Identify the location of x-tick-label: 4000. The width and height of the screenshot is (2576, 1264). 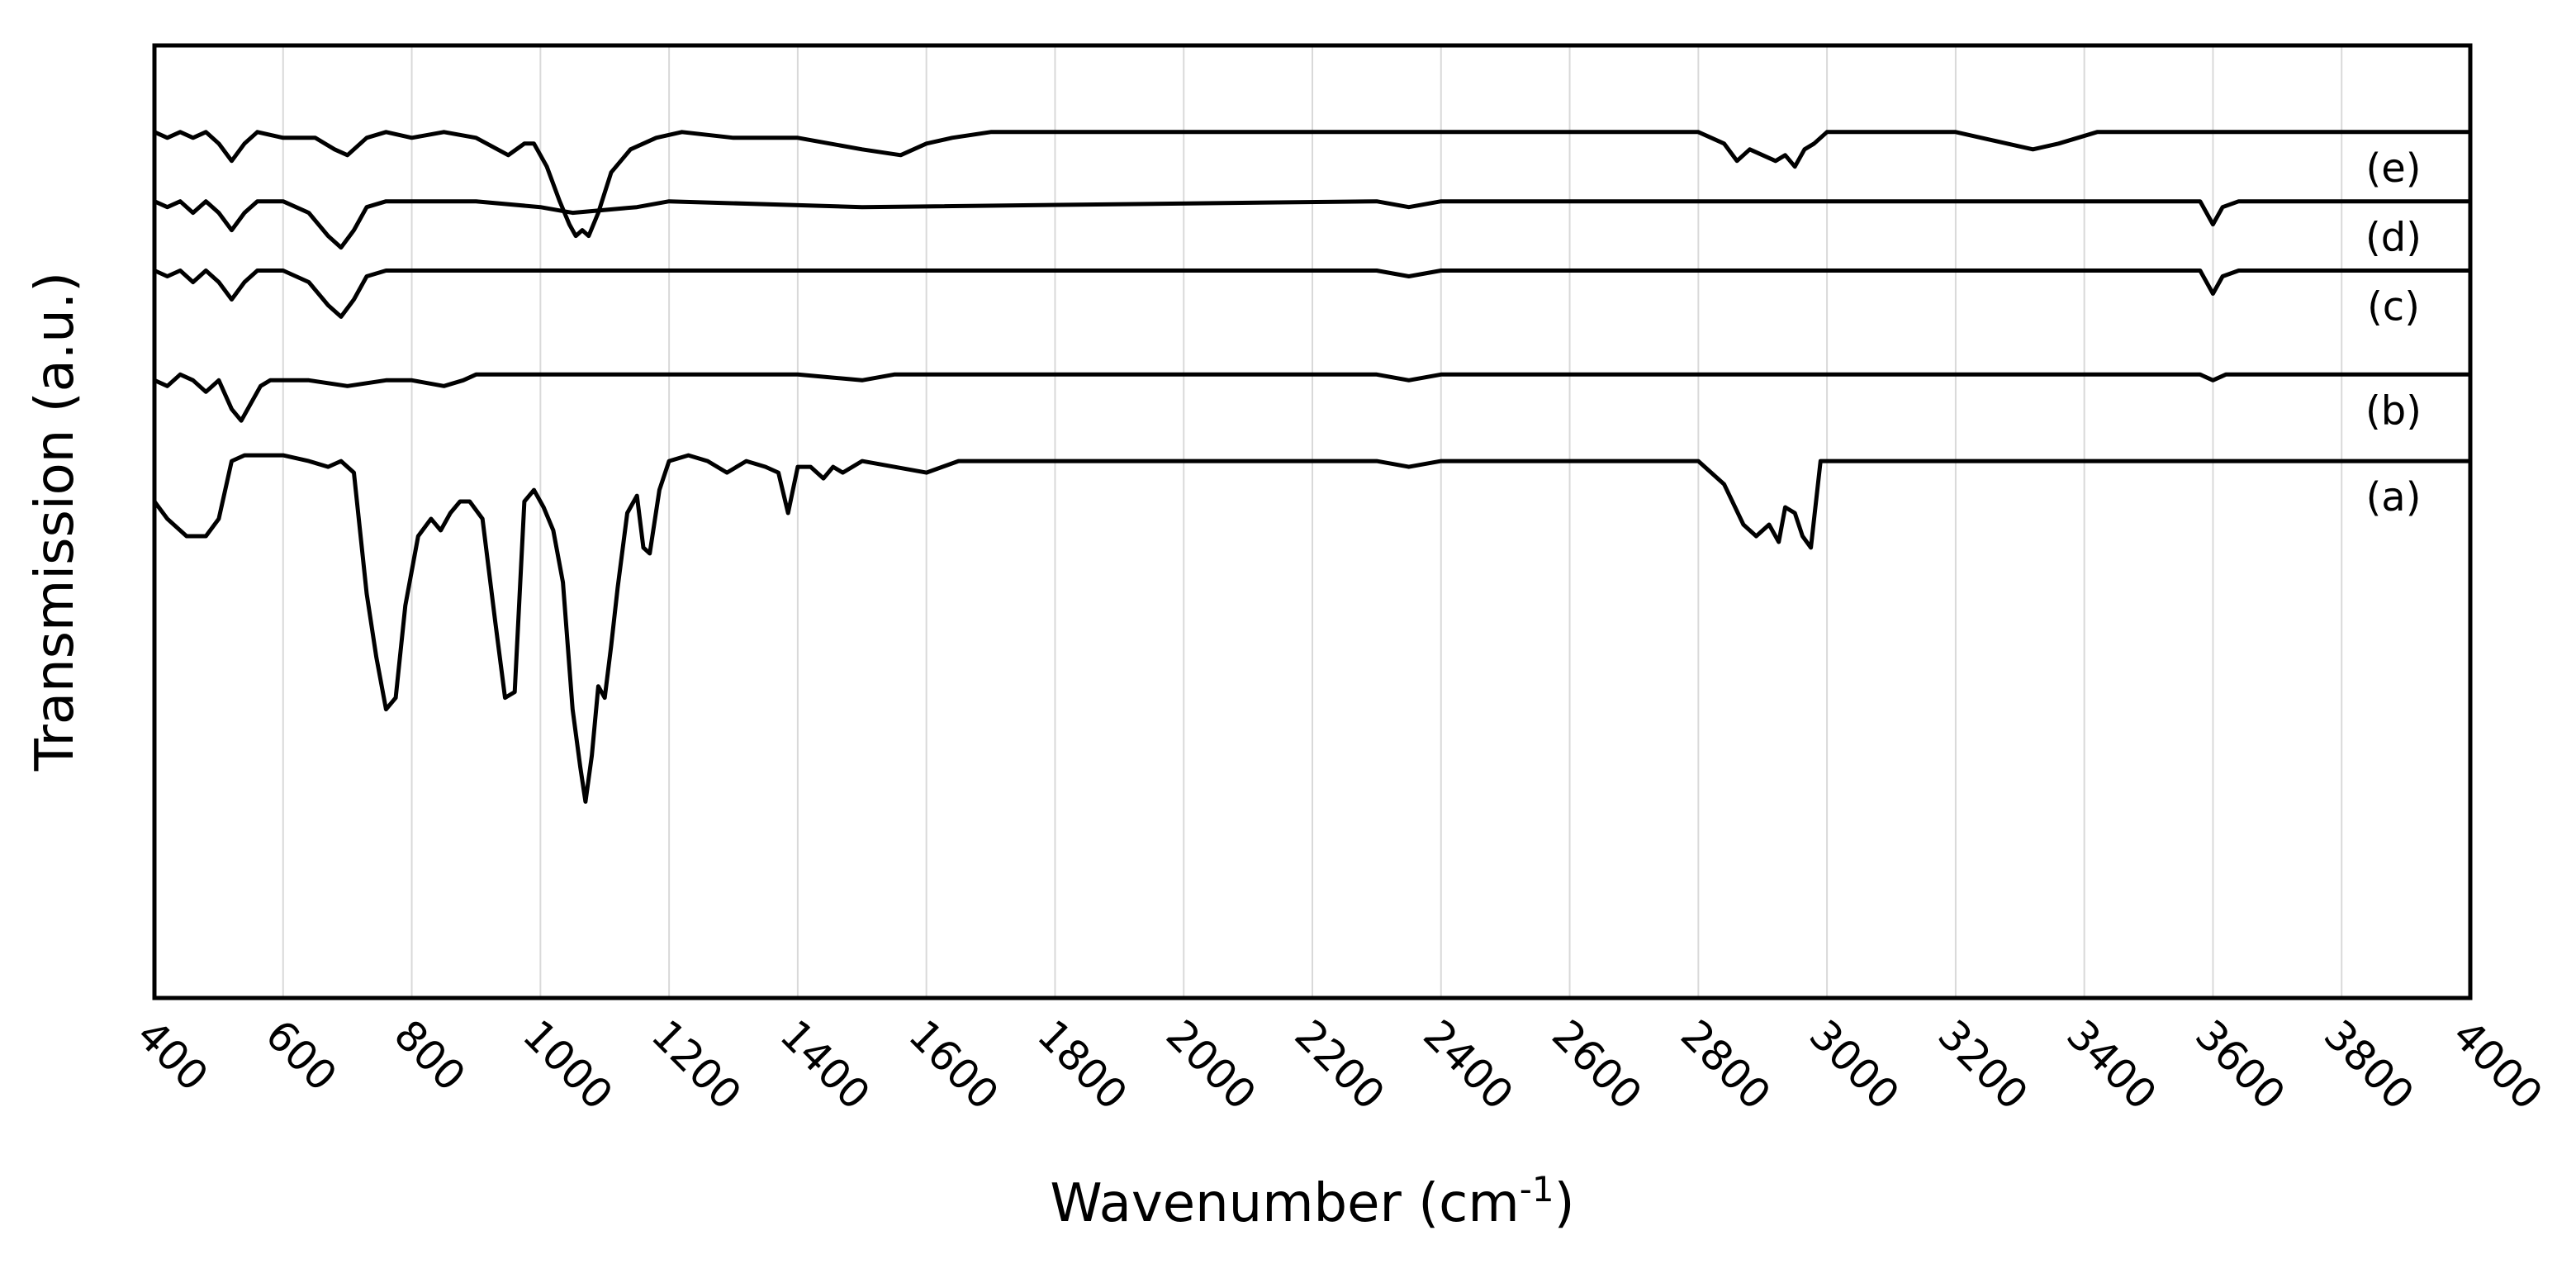
(2498, 1064).